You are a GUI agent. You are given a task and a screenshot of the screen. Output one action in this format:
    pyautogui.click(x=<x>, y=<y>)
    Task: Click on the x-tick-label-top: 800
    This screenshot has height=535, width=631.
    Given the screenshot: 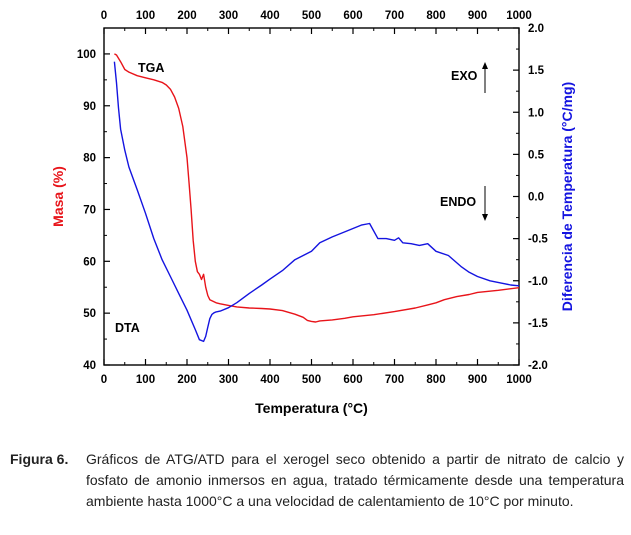 What is the action you would take?
    pyautogui.click(x=435, y=16)
    